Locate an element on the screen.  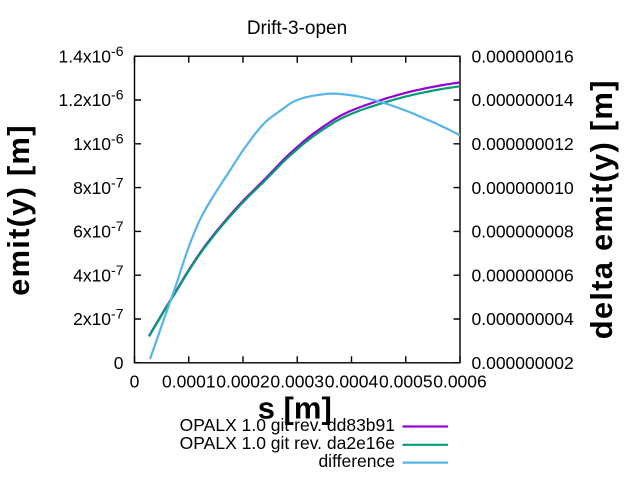
svg-text: 1.2x10⁻⁶ is located at coordinates (91, 99).